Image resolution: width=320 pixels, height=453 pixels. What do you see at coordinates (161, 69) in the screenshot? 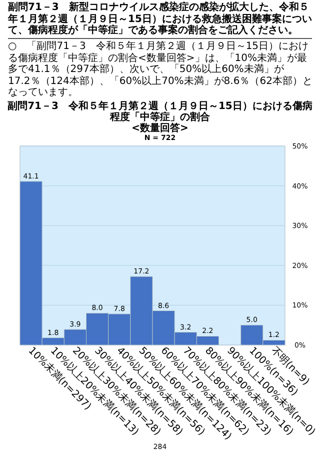
I see `text: ○ 「副問71－3 令和５年１月第２週（１月９日～15日）における傷病程度「中等症」の割合<数量回答>」は、「10%未満」が最多で41.1％（297本部）、次いで、「50%以上60%未満」が17.2％（124本部）、「60%以上70%未満」が8.6％（62本部）となっています。` at bounding box center [161, 69].